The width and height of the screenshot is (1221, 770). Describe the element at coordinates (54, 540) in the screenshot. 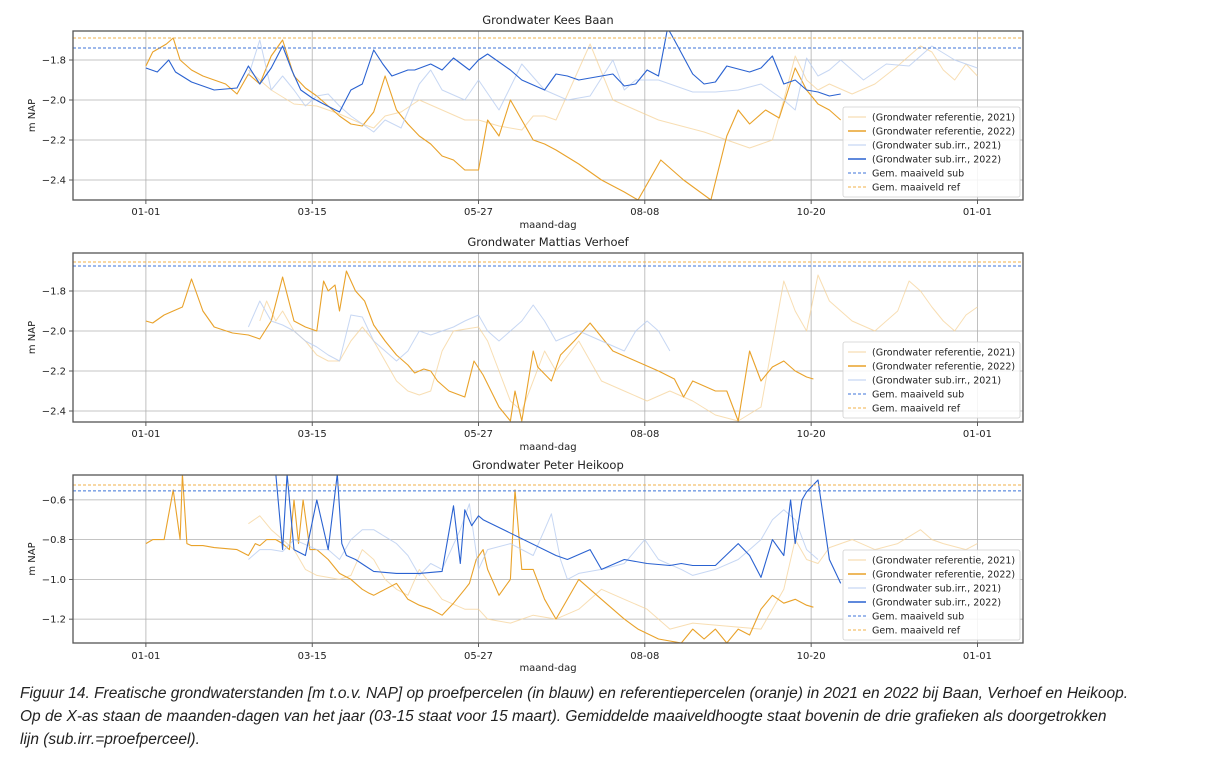

I see `y-tick-label: −0.8` at that location.